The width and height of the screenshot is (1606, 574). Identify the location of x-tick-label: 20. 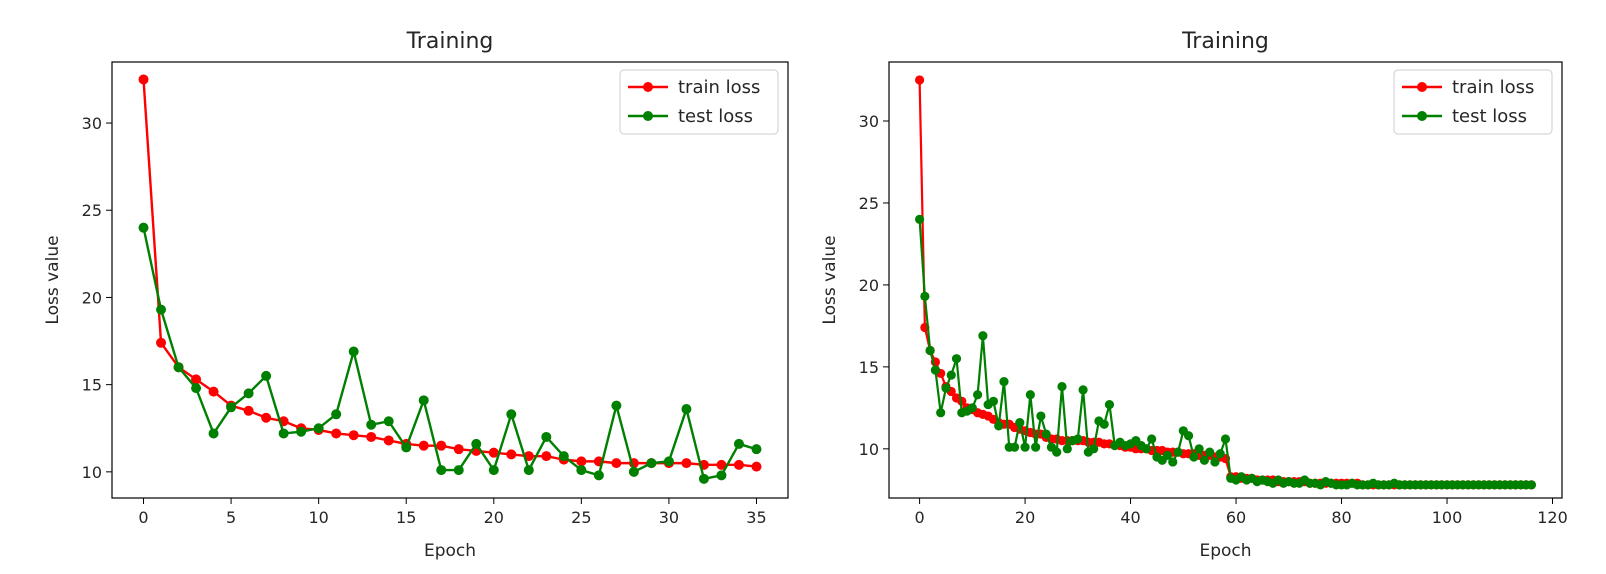
(1025, 517).